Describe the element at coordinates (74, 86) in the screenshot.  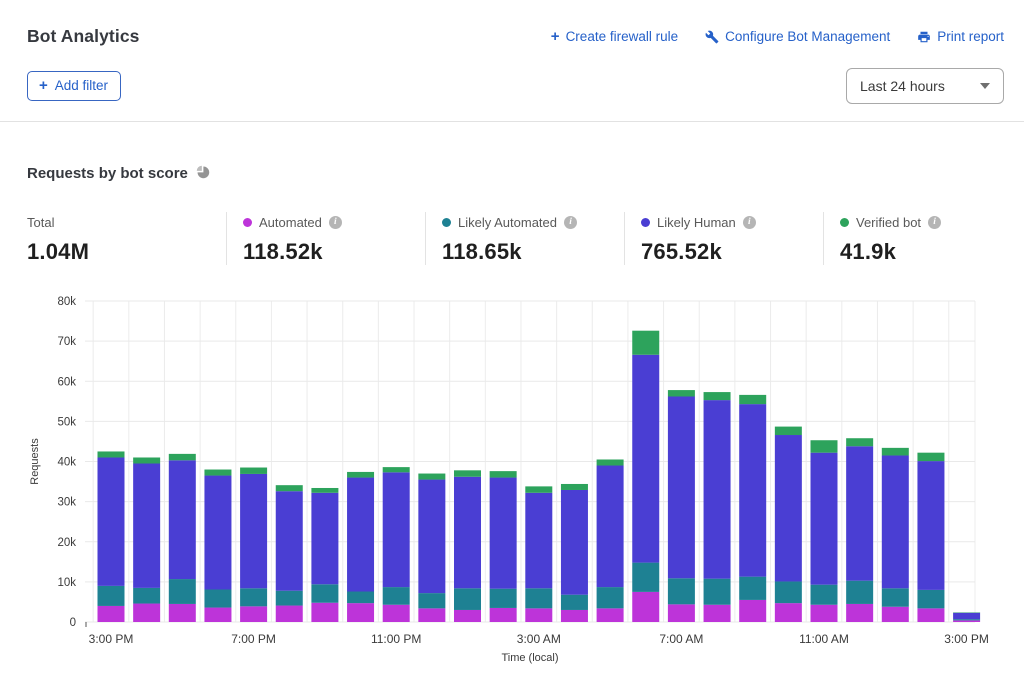
I see `add-filter-button: + Add filter` at that location.